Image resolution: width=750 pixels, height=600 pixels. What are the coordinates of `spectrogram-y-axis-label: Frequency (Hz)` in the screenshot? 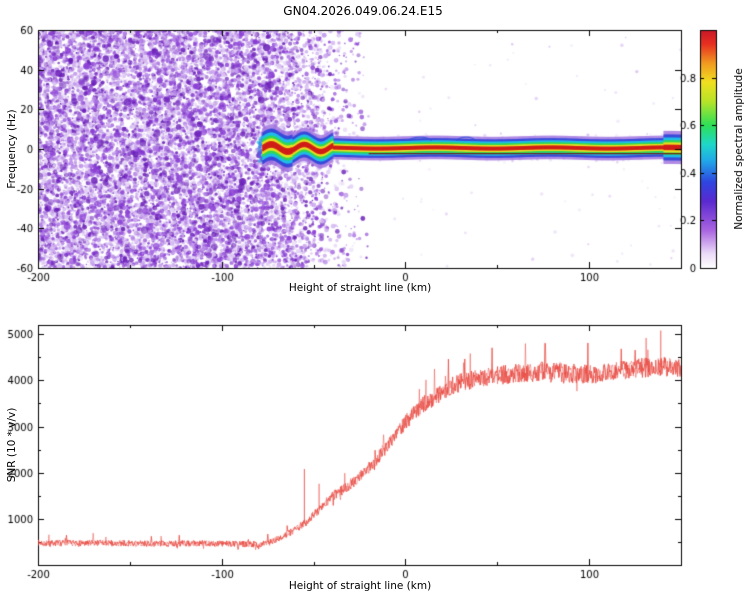 It's located at (12, 149).